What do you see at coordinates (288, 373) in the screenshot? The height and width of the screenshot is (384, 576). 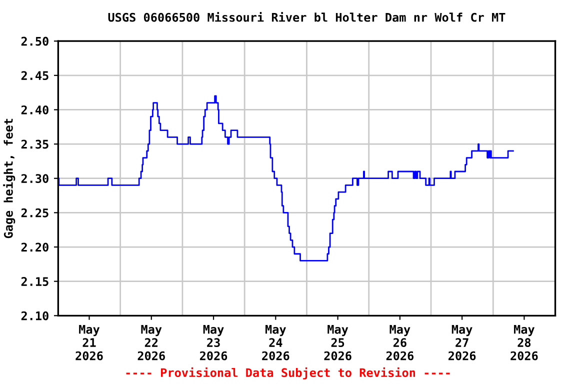 I see `text: ---- Provisional Data Subject to Revision ----` at bounding box center [288, 373].